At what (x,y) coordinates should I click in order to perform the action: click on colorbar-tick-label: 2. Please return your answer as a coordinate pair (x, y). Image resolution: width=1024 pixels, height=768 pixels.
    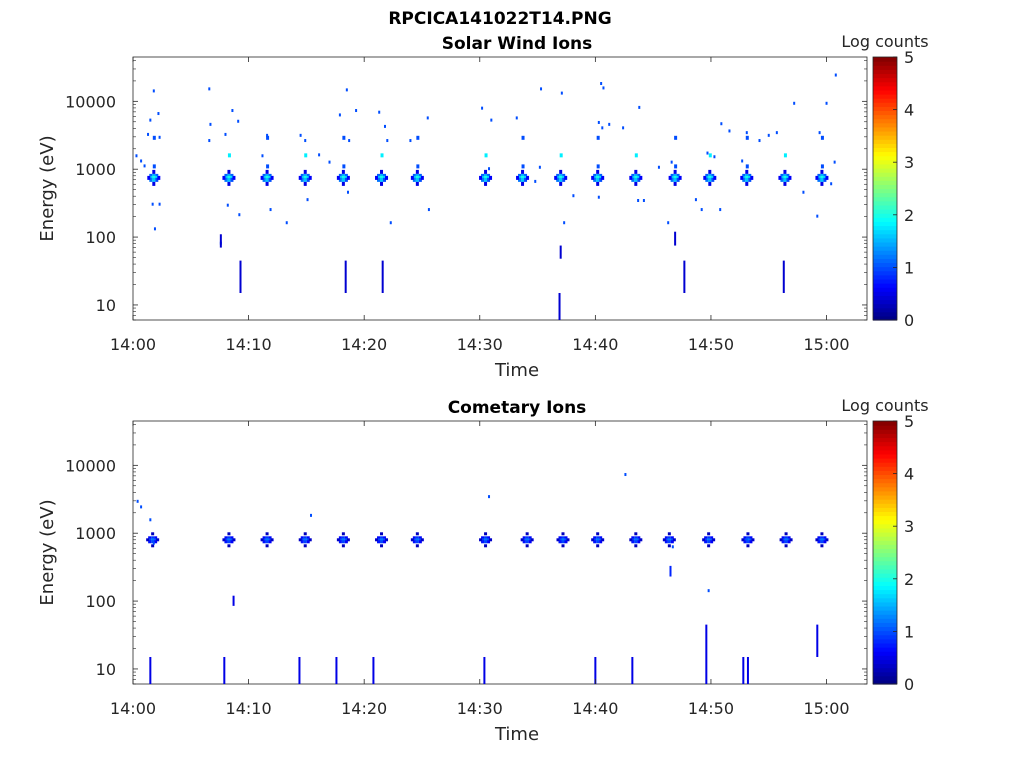
    Looking at the image, I should click on (909, 579).